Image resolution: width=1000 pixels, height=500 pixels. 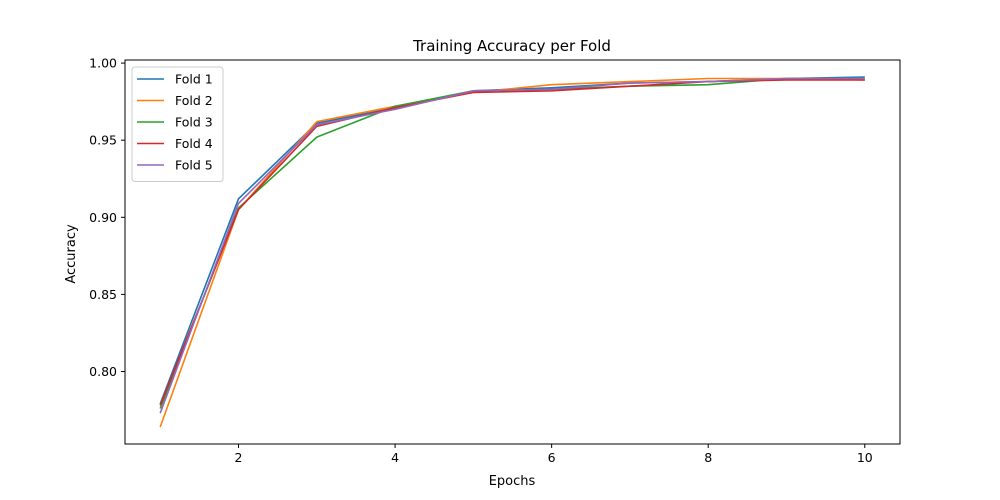 I want to click on legend-label-fold-5: Fold 5, so click(x=194, y=165).